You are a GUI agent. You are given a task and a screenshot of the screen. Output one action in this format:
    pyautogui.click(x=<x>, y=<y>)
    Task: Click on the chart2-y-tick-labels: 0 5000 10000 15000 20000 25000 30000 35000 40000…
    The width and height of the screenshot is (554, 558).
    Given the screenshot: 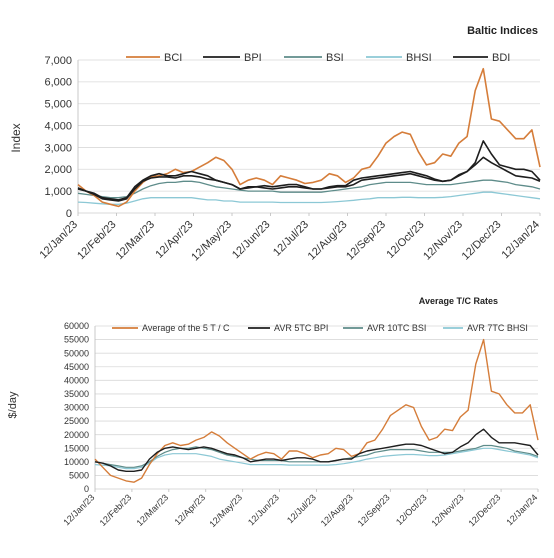 What is the action you would take?
    pyautogui.click(x=76, y=407)
    